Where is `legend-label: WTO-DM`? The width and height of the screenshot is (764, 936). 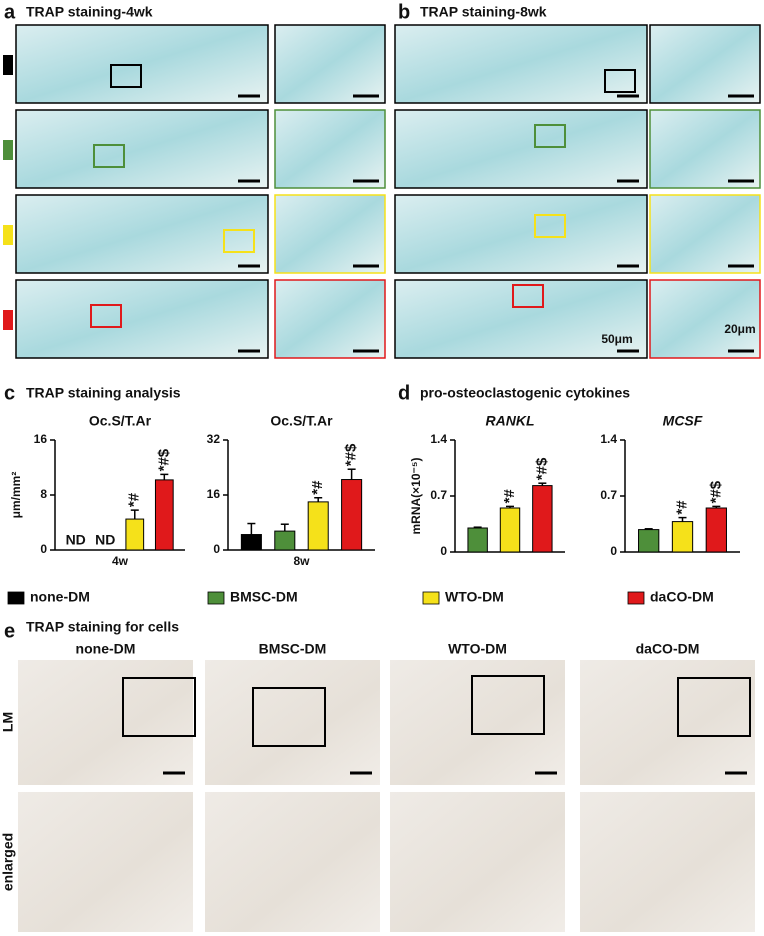 legend-label: WTO-DM is located at coordinates (474, 597).